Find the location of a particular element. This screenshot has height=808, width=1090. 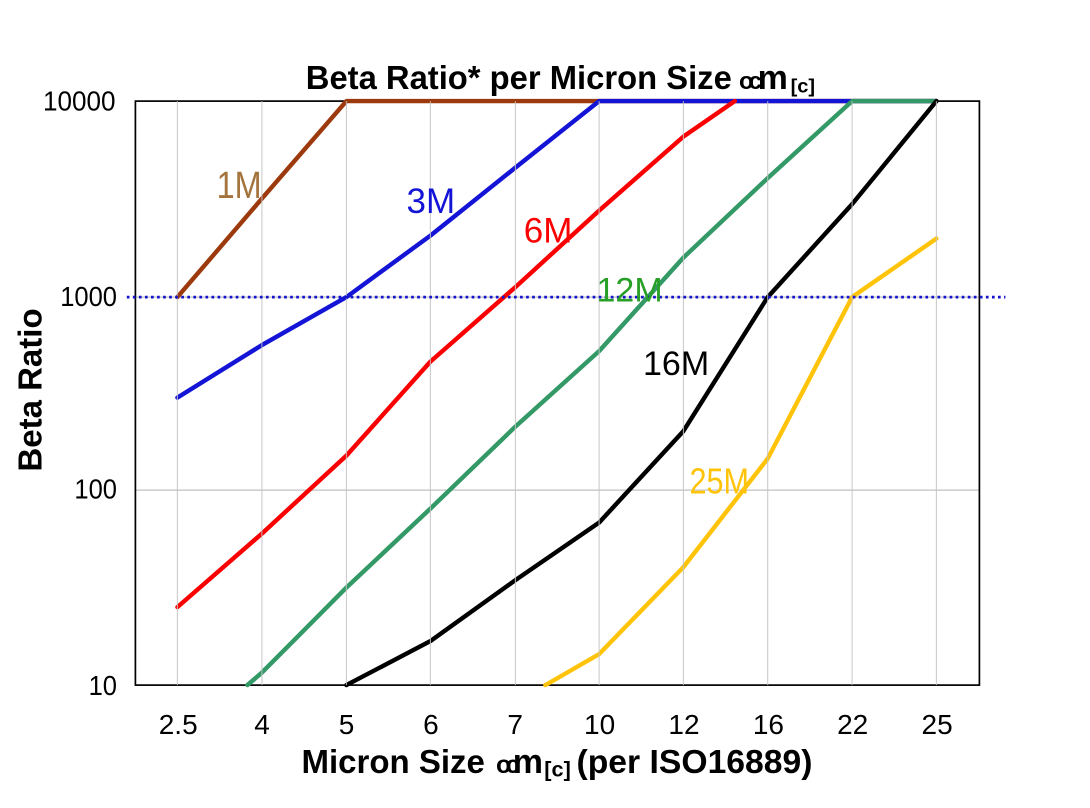

svg-text: 7 is located at coordinates (515, 724).